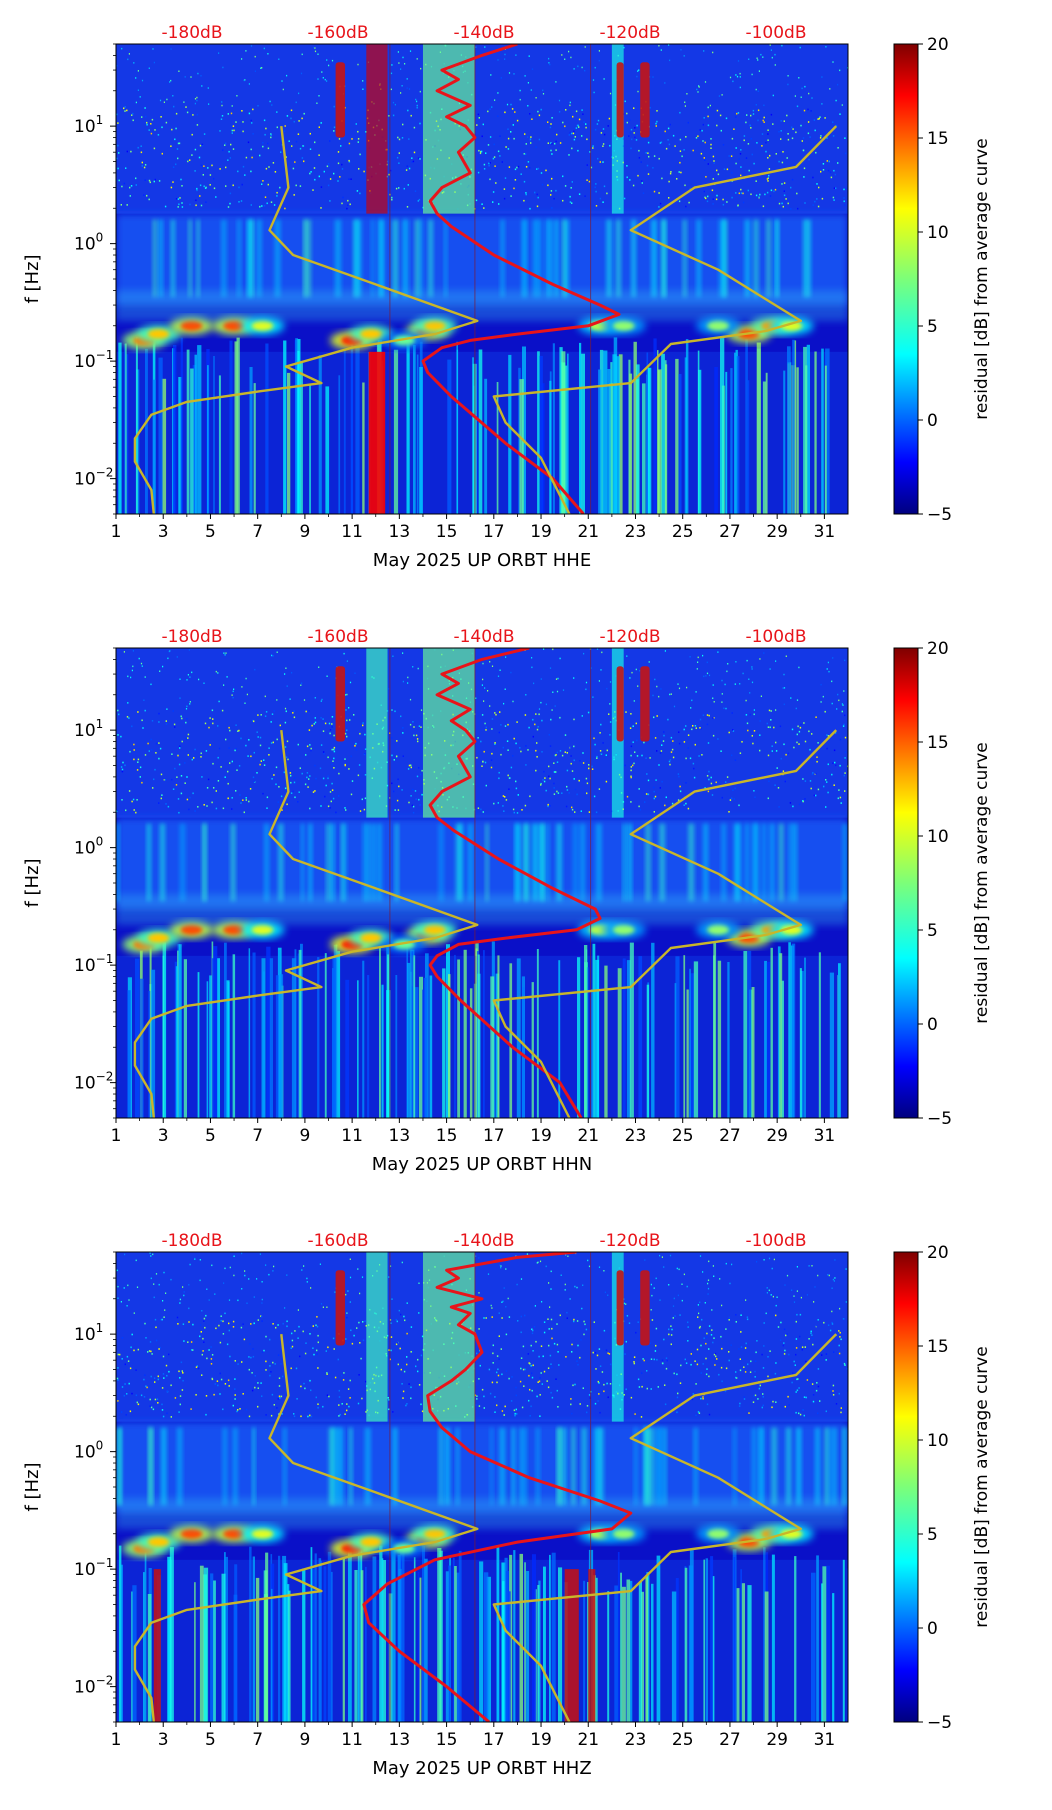 The height and width of the screenshot is (1810, 1052). I want to click on x-tick-label: 29, so click(777, 532).